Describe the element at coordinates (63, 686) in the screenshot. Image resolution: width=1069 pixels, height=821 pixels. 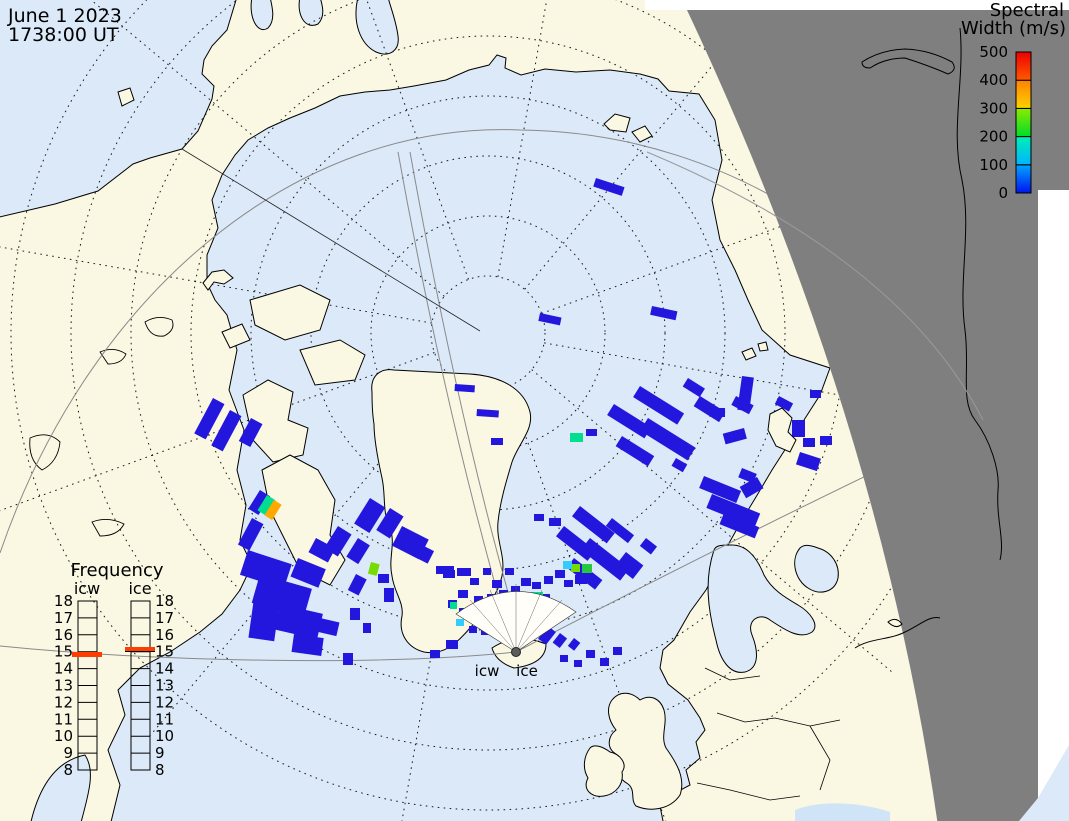
I see `freq-tick-left: 13` at that location.